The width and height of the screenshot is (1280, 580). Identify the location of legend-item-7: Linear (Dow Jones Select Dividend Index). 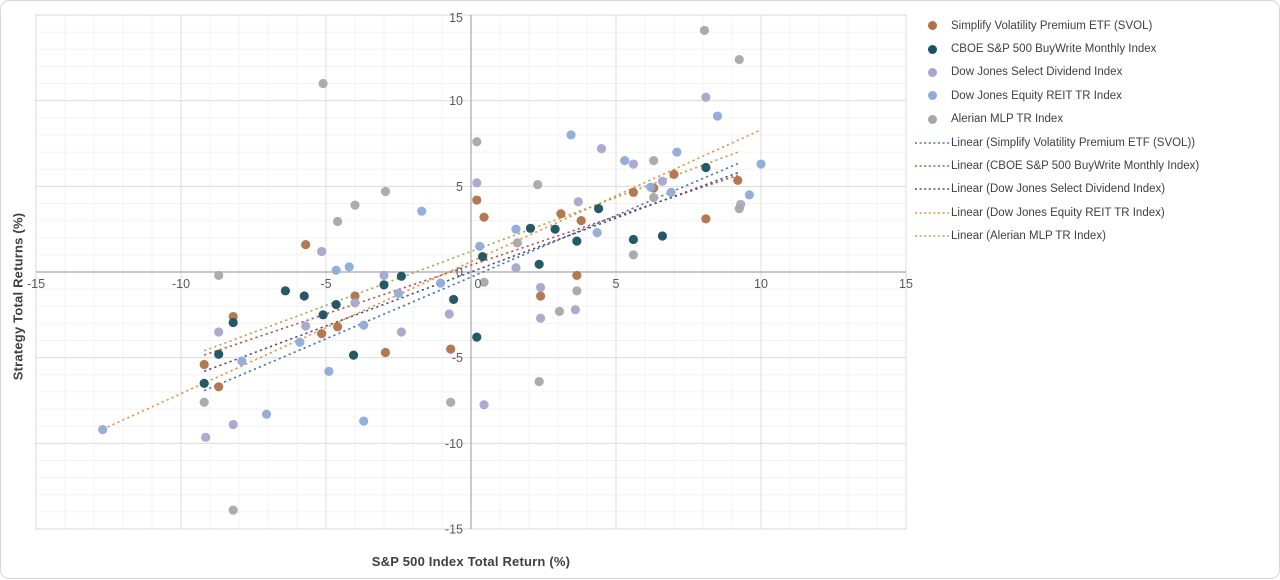
(1093, 189).